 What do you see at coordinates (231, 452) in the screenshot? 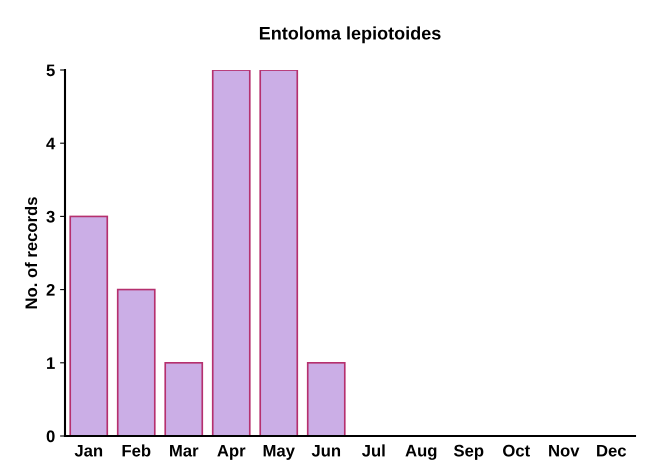
I see `x-tick-label: Apr` at bounding box center [231, 452].